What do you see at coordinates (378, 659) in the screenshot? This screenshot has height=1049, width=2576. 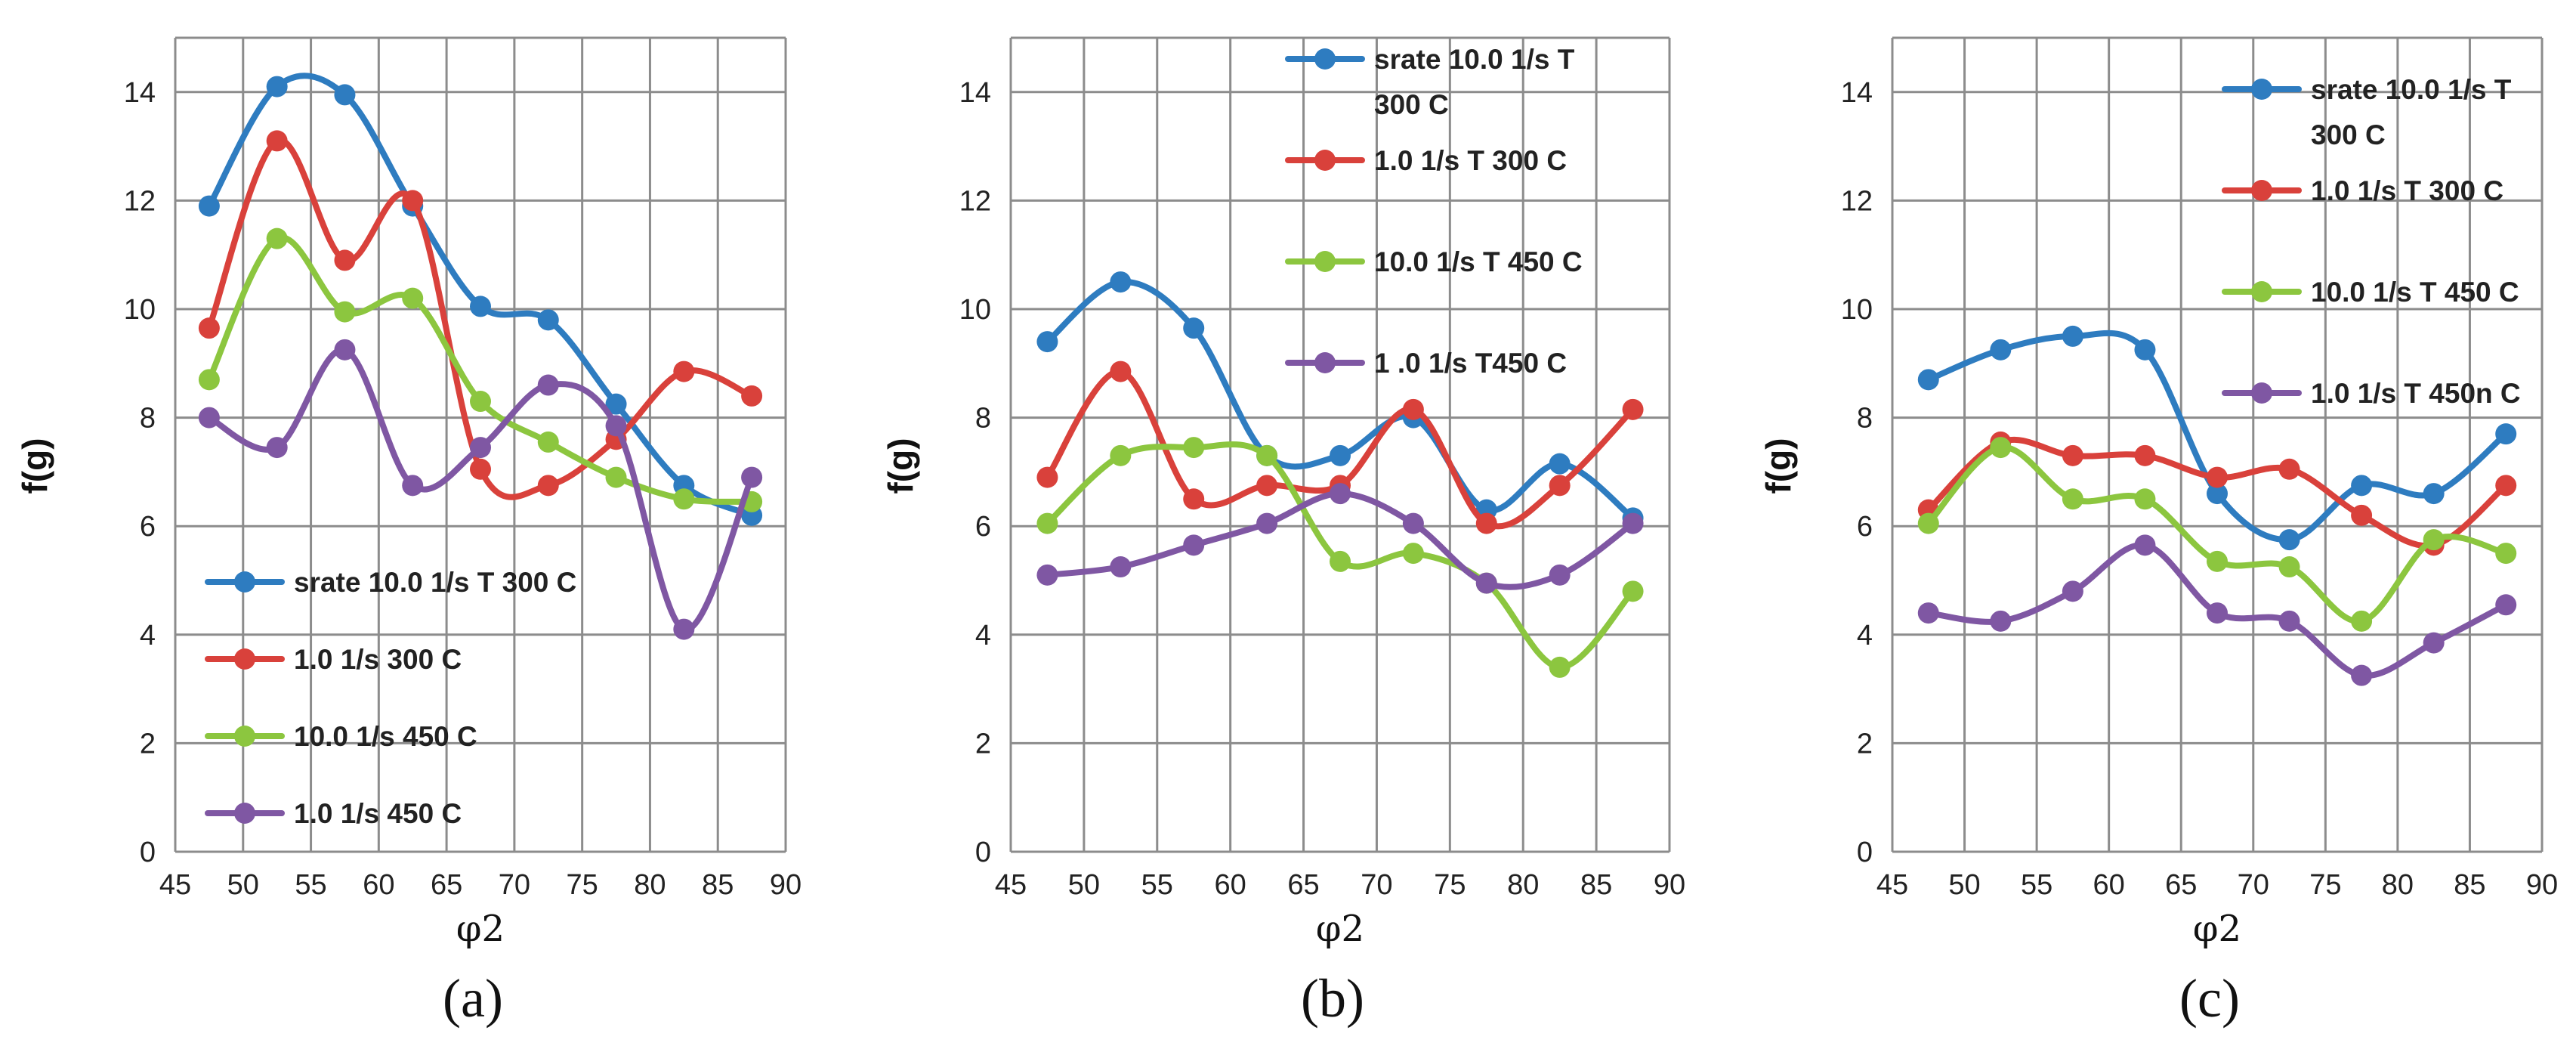 I see `legend-label: 1.0 1/s 300 C` at bounding box center [378, 659].